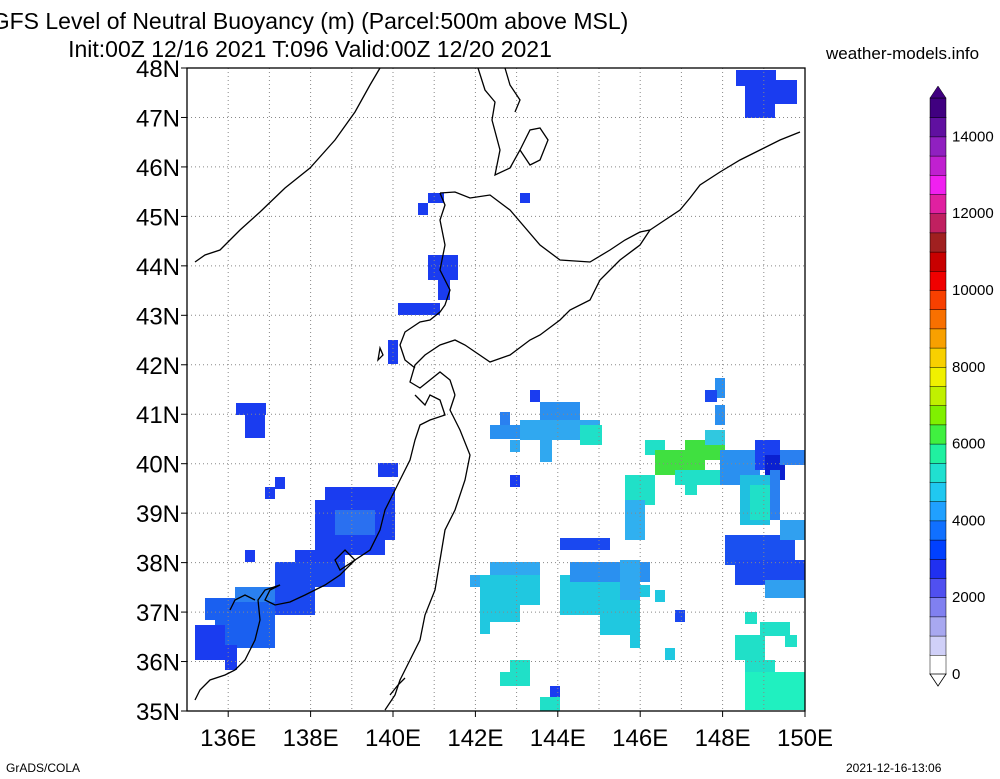 The height and width of the screenshot is (779, 1000). I want to click on colorbar-labels: 0 2000 4000 6000 8000 10000 12000 14000, so click(973, 405).